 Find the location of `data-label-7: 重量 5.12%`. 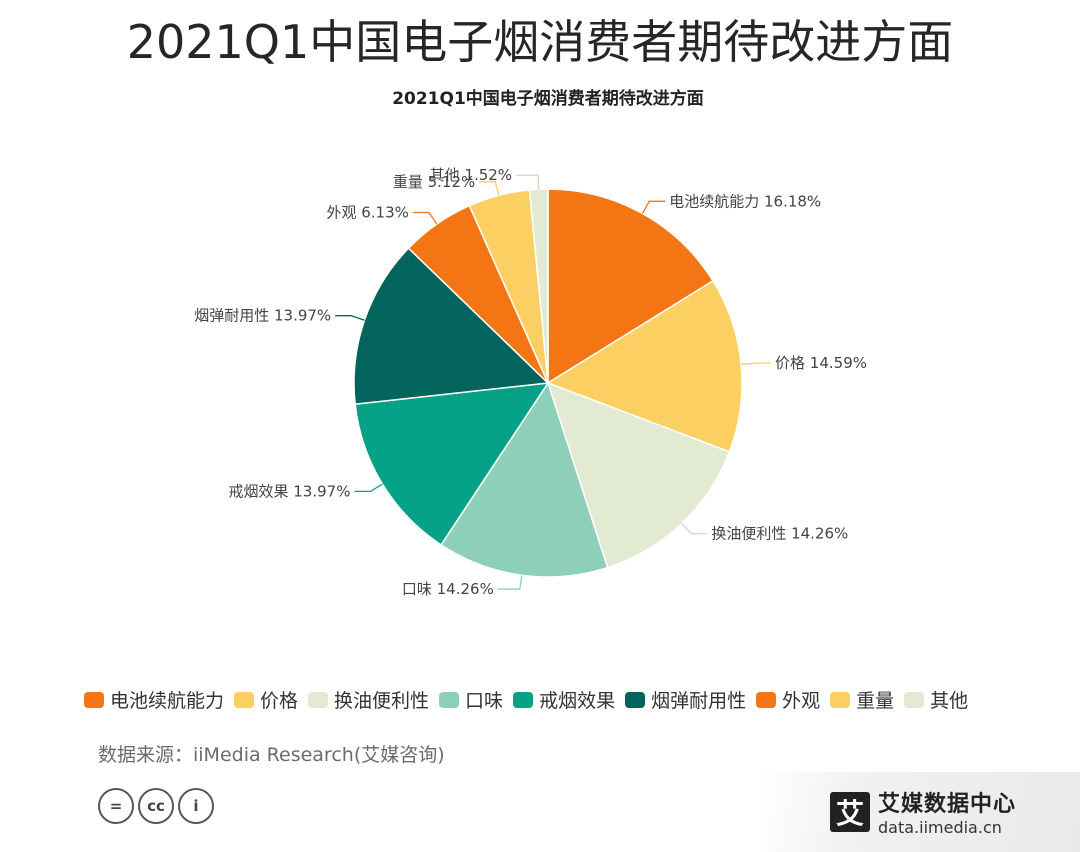

data-label-7: 重量 5.12% is located at coordinates (434, 182).